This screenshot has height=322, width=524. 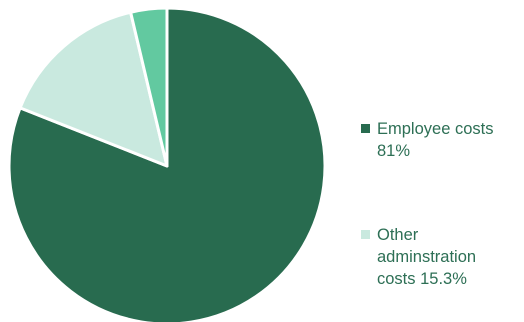 What do you see at coordinates (365, 128) in the screenshot?
I see `legend-swatch-employee-costs` at bounding box center [365, 128].